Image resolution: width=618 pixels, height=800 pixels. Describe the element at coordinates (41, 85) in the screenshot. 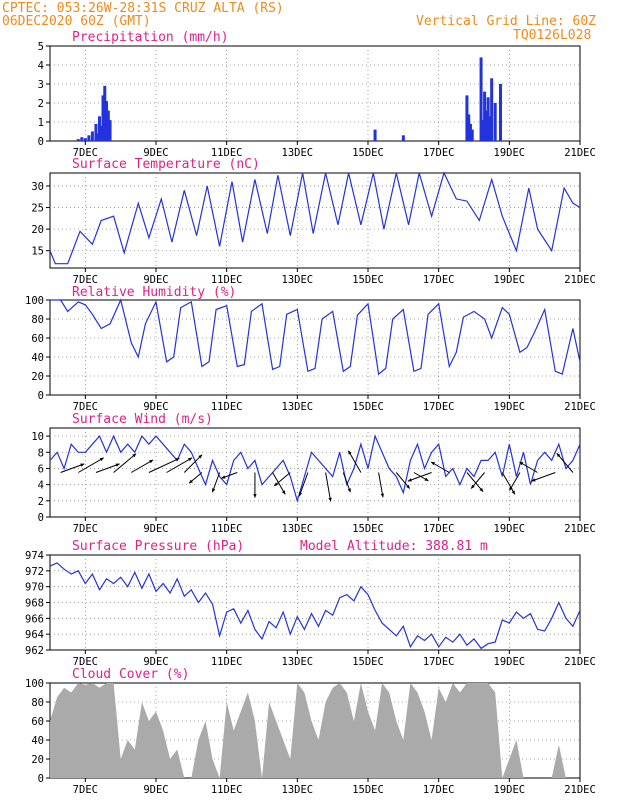

I see `y-tick-label: 3` at that location.